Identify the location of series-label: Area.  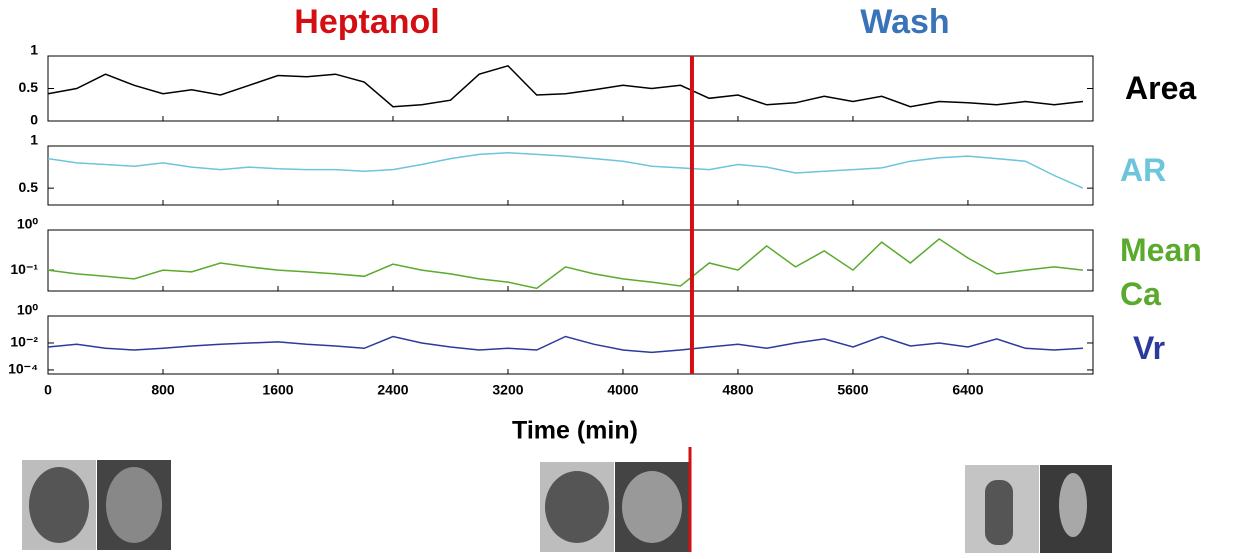
(1161, 88).